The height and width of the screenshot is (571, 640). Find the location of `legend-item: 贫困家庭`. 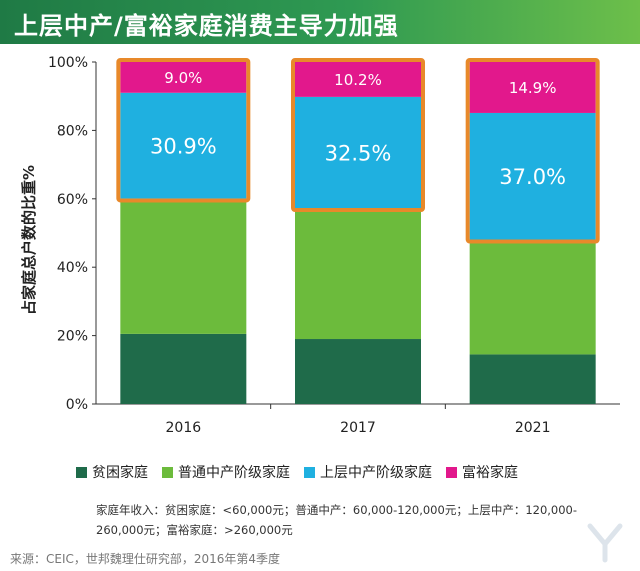

legend-item: 贫困家庭 is located at coordinates (112, 472).